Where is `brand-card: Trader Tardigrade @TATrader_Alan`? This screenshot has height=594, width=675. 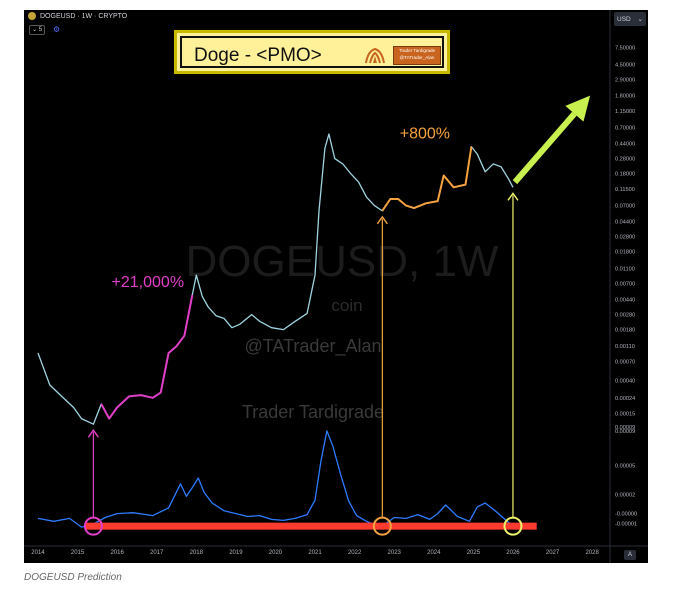 brand-card: Trader Tardigrade @TATrader_Alan is located at coordinates (417, 55).